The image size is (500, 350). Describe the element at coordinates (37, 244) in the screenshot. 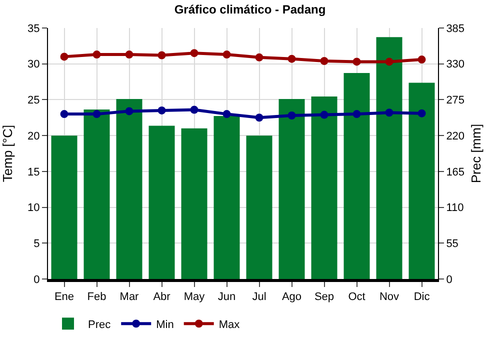

I see `y-tick-label: 5` at that location.